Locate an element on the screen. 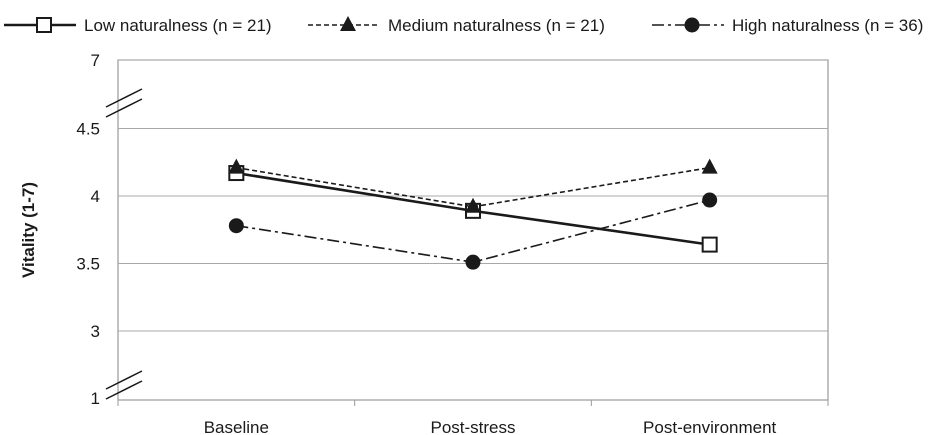 The height and width of the screenshot is (435, 938). legend-label: Medium naturalness (n = 21) is located at coordinates (496, 25).